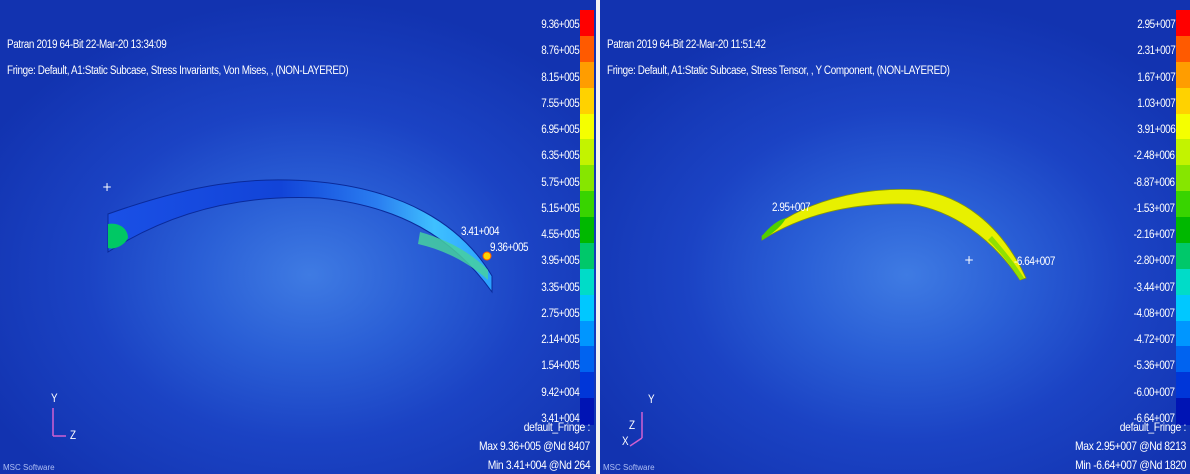 The width and height of the screenshot is (1190, 474). What do you see at coordinates (487, 256) in the screenshot?
I see `hotspot-max` at bounding box center [487, 256].